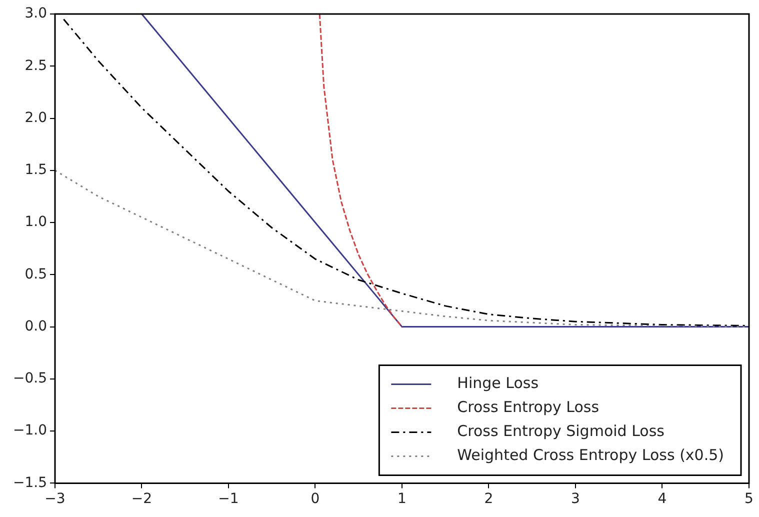 The image size is (759, 517). I want to click on y-tick-label: −0.5, so click(29, 378).